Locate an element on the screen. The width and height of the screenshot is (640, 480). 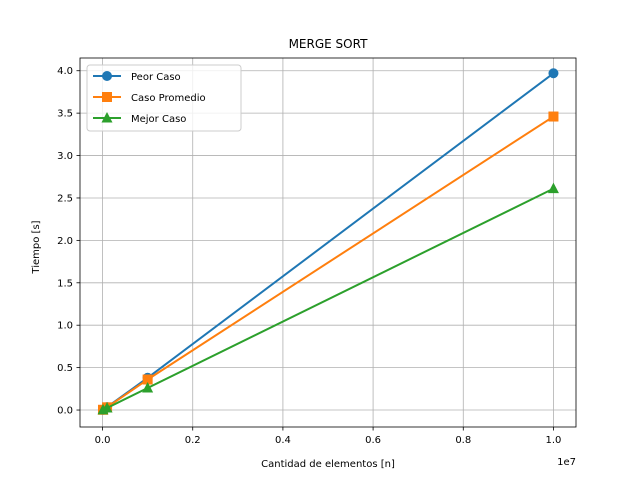
x-tick-label: 0.8 is located at coordinates (463, 440).